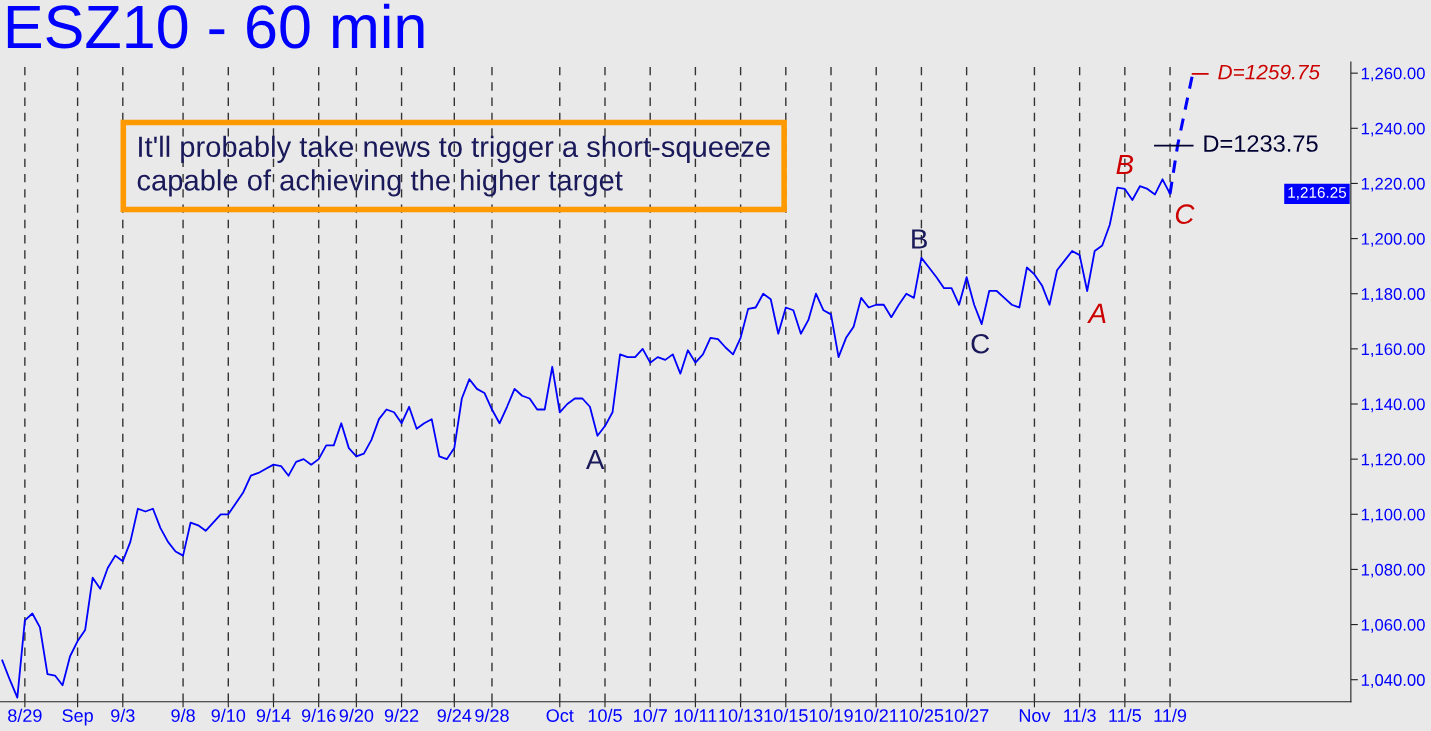 The height and width of the screenshot is (731, 1431). What do you see at coordinates (401, 715) in the screenshot?
I see `x-tick-label: 9/22` at bounding box center [401, 715].